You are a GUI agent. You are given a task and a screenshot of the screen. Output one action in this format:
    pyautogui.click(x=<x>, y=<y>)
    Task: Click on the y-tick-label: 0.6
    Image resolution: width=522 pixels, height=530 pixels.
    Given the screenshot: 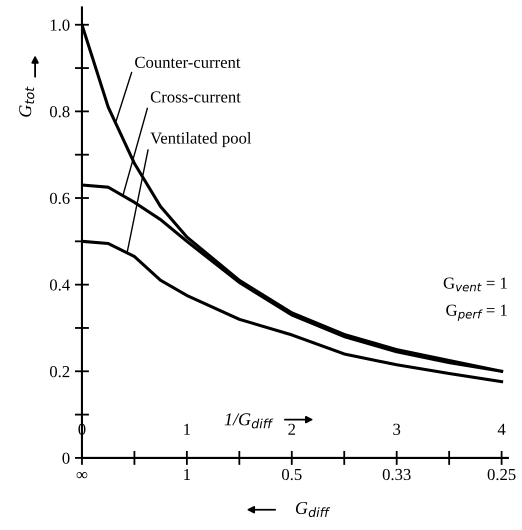 What is the action you would take?
    pyautogui.click(x=60, y=198)
    